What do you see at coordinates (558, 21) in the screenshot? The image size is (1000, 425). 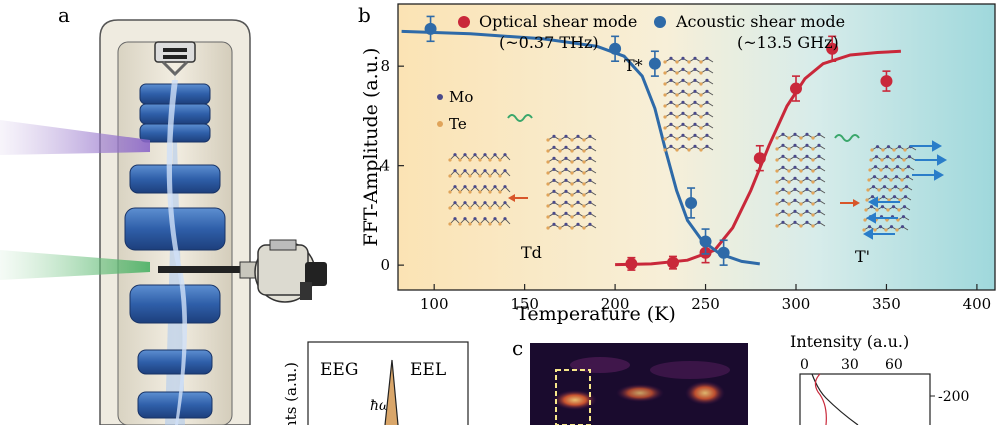 I see `legend-label-optical: Optical shear mode` at bounding box center [558, 21].